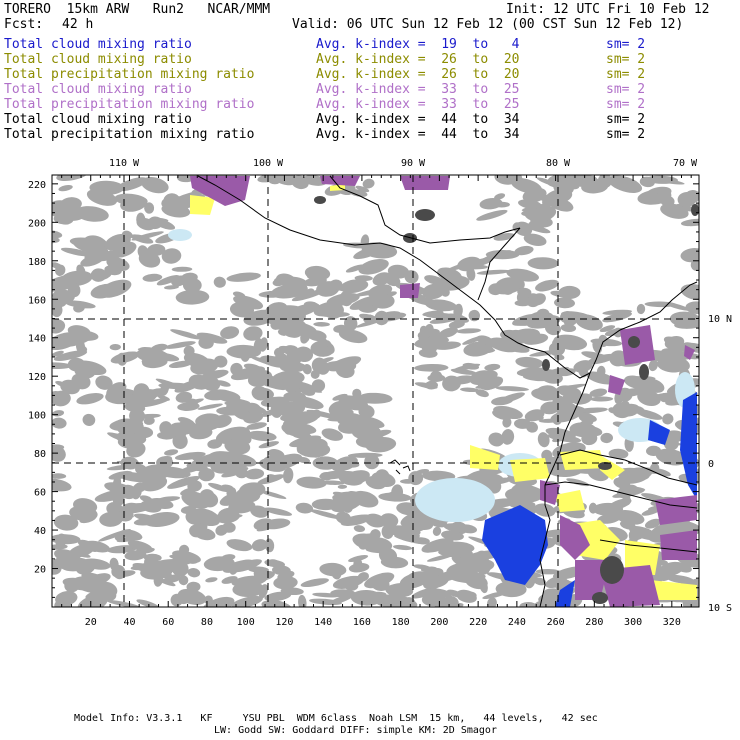 This screenshot has width=740, height=740. Describe the element at coordinates (530, 470) in the screenshot. I see `yellow-precip` at that location.